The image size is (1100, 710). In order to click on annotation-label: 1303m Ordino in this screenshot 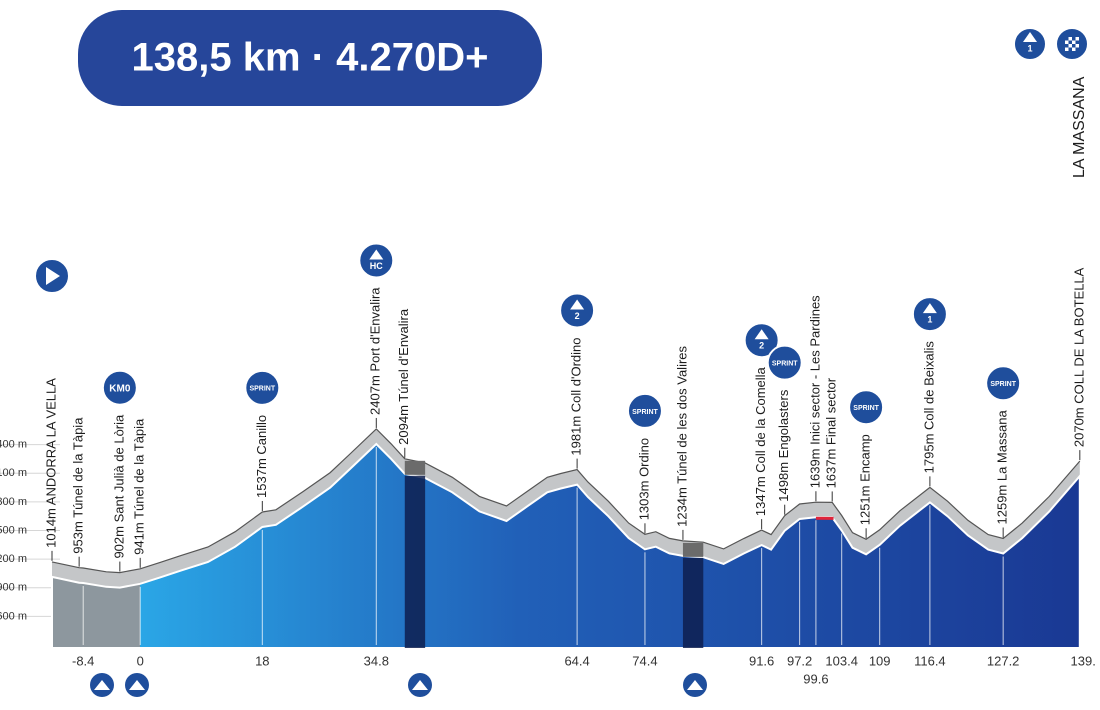, I will do `click(643, 479)`.